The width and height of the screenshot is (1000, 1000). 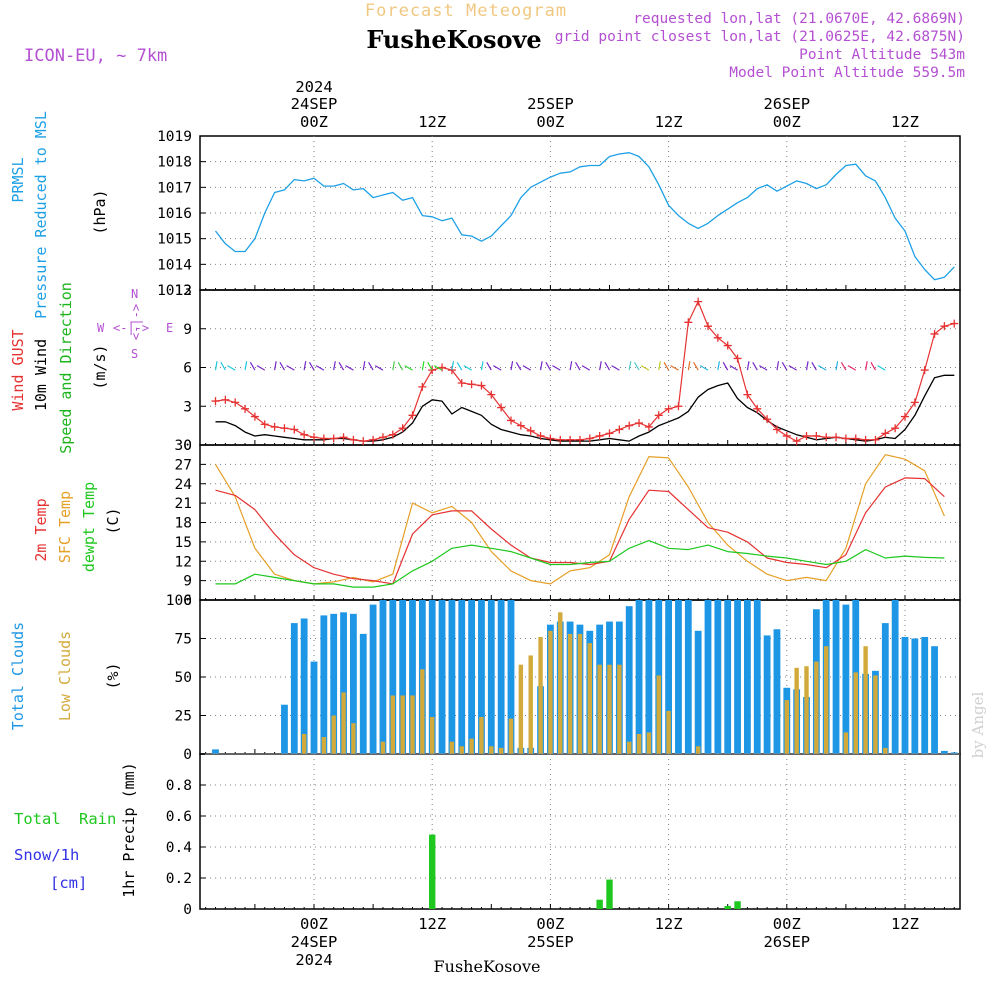 I want to click on bottom-time-label: 12Z, so click(x=905, y=924).